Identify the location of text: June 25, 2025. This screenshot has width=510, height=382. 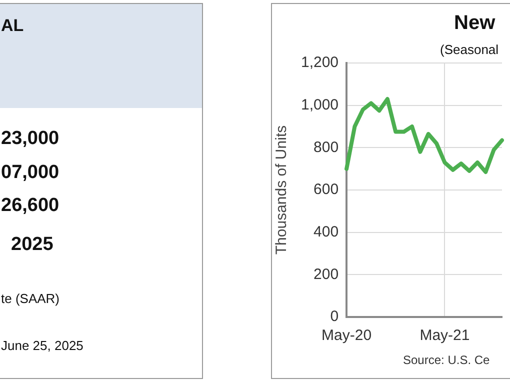
(42, 345).